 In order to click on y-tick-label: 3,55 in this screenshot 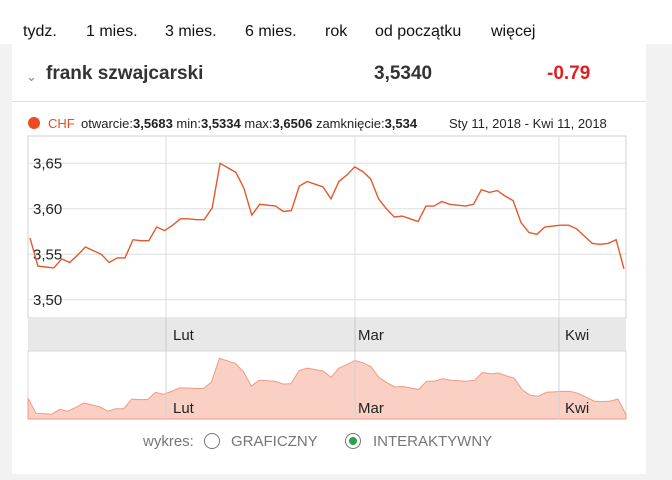, I will do `click(47, 254)`.